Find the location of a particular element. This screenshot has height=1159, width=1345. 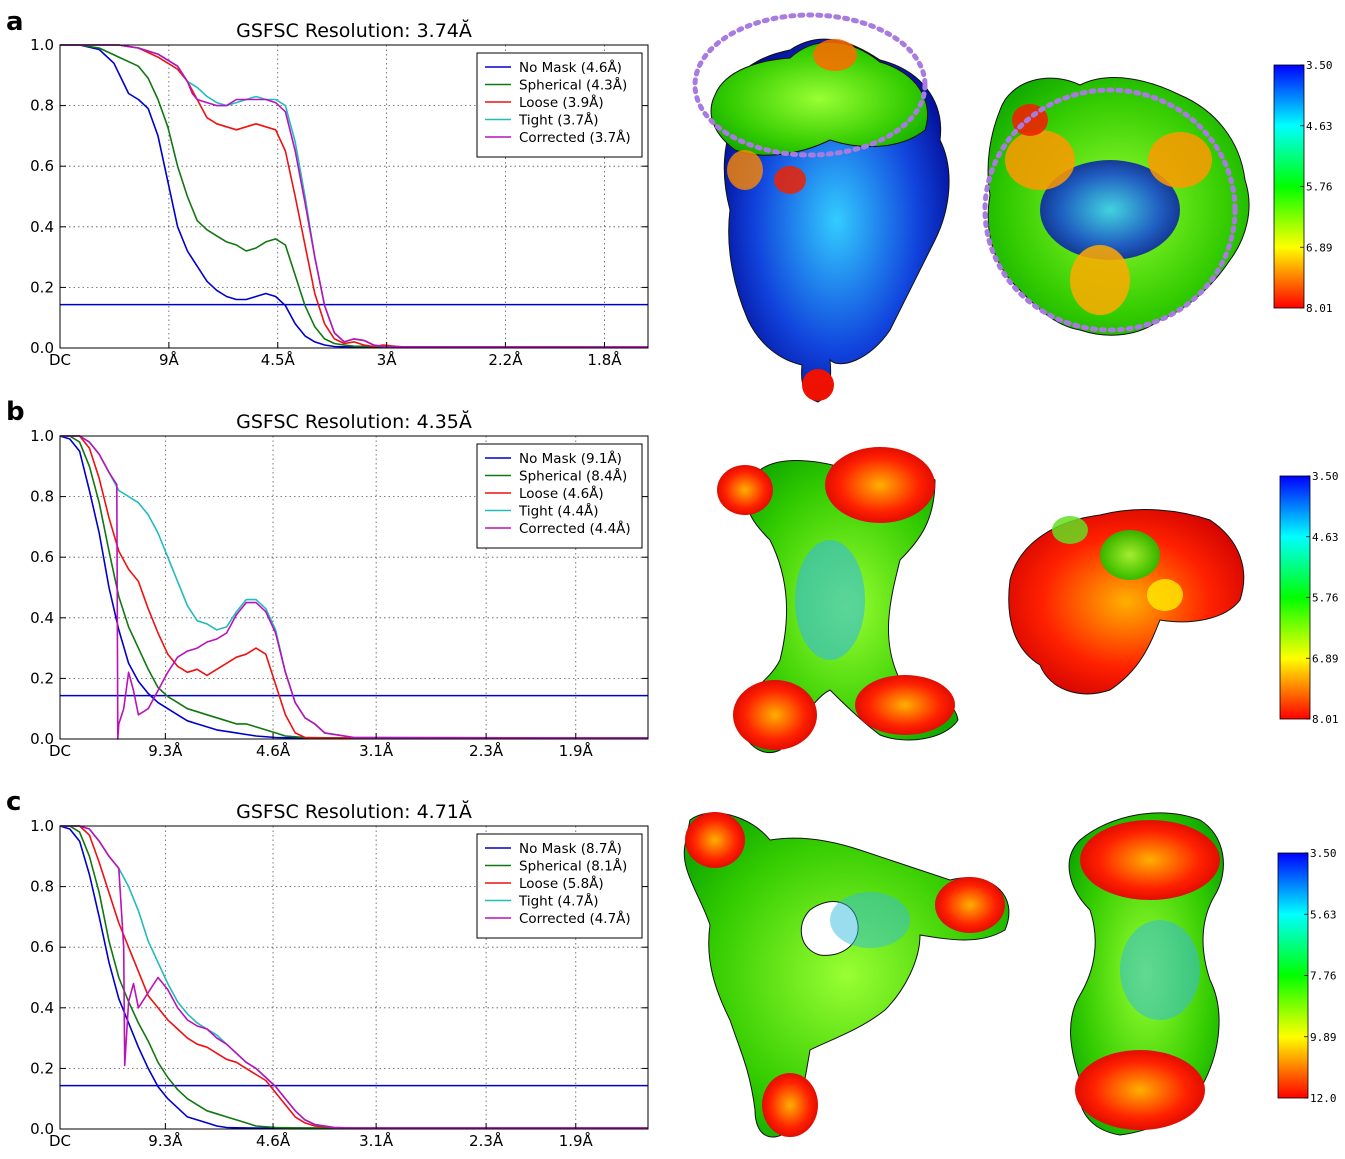

legend-entry: No Mask (8.7Å) is located at coordinates (570, 848).